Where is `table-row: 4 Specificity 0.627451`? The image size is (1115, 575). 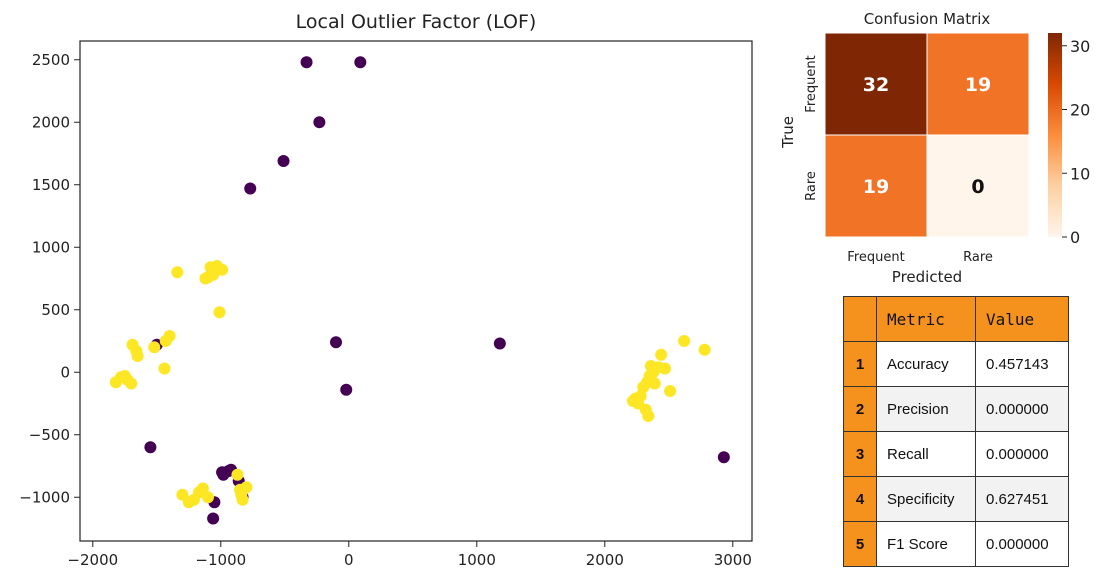
table-row: 4 Specificity 0.627451 is located at coordinates (956, 499).